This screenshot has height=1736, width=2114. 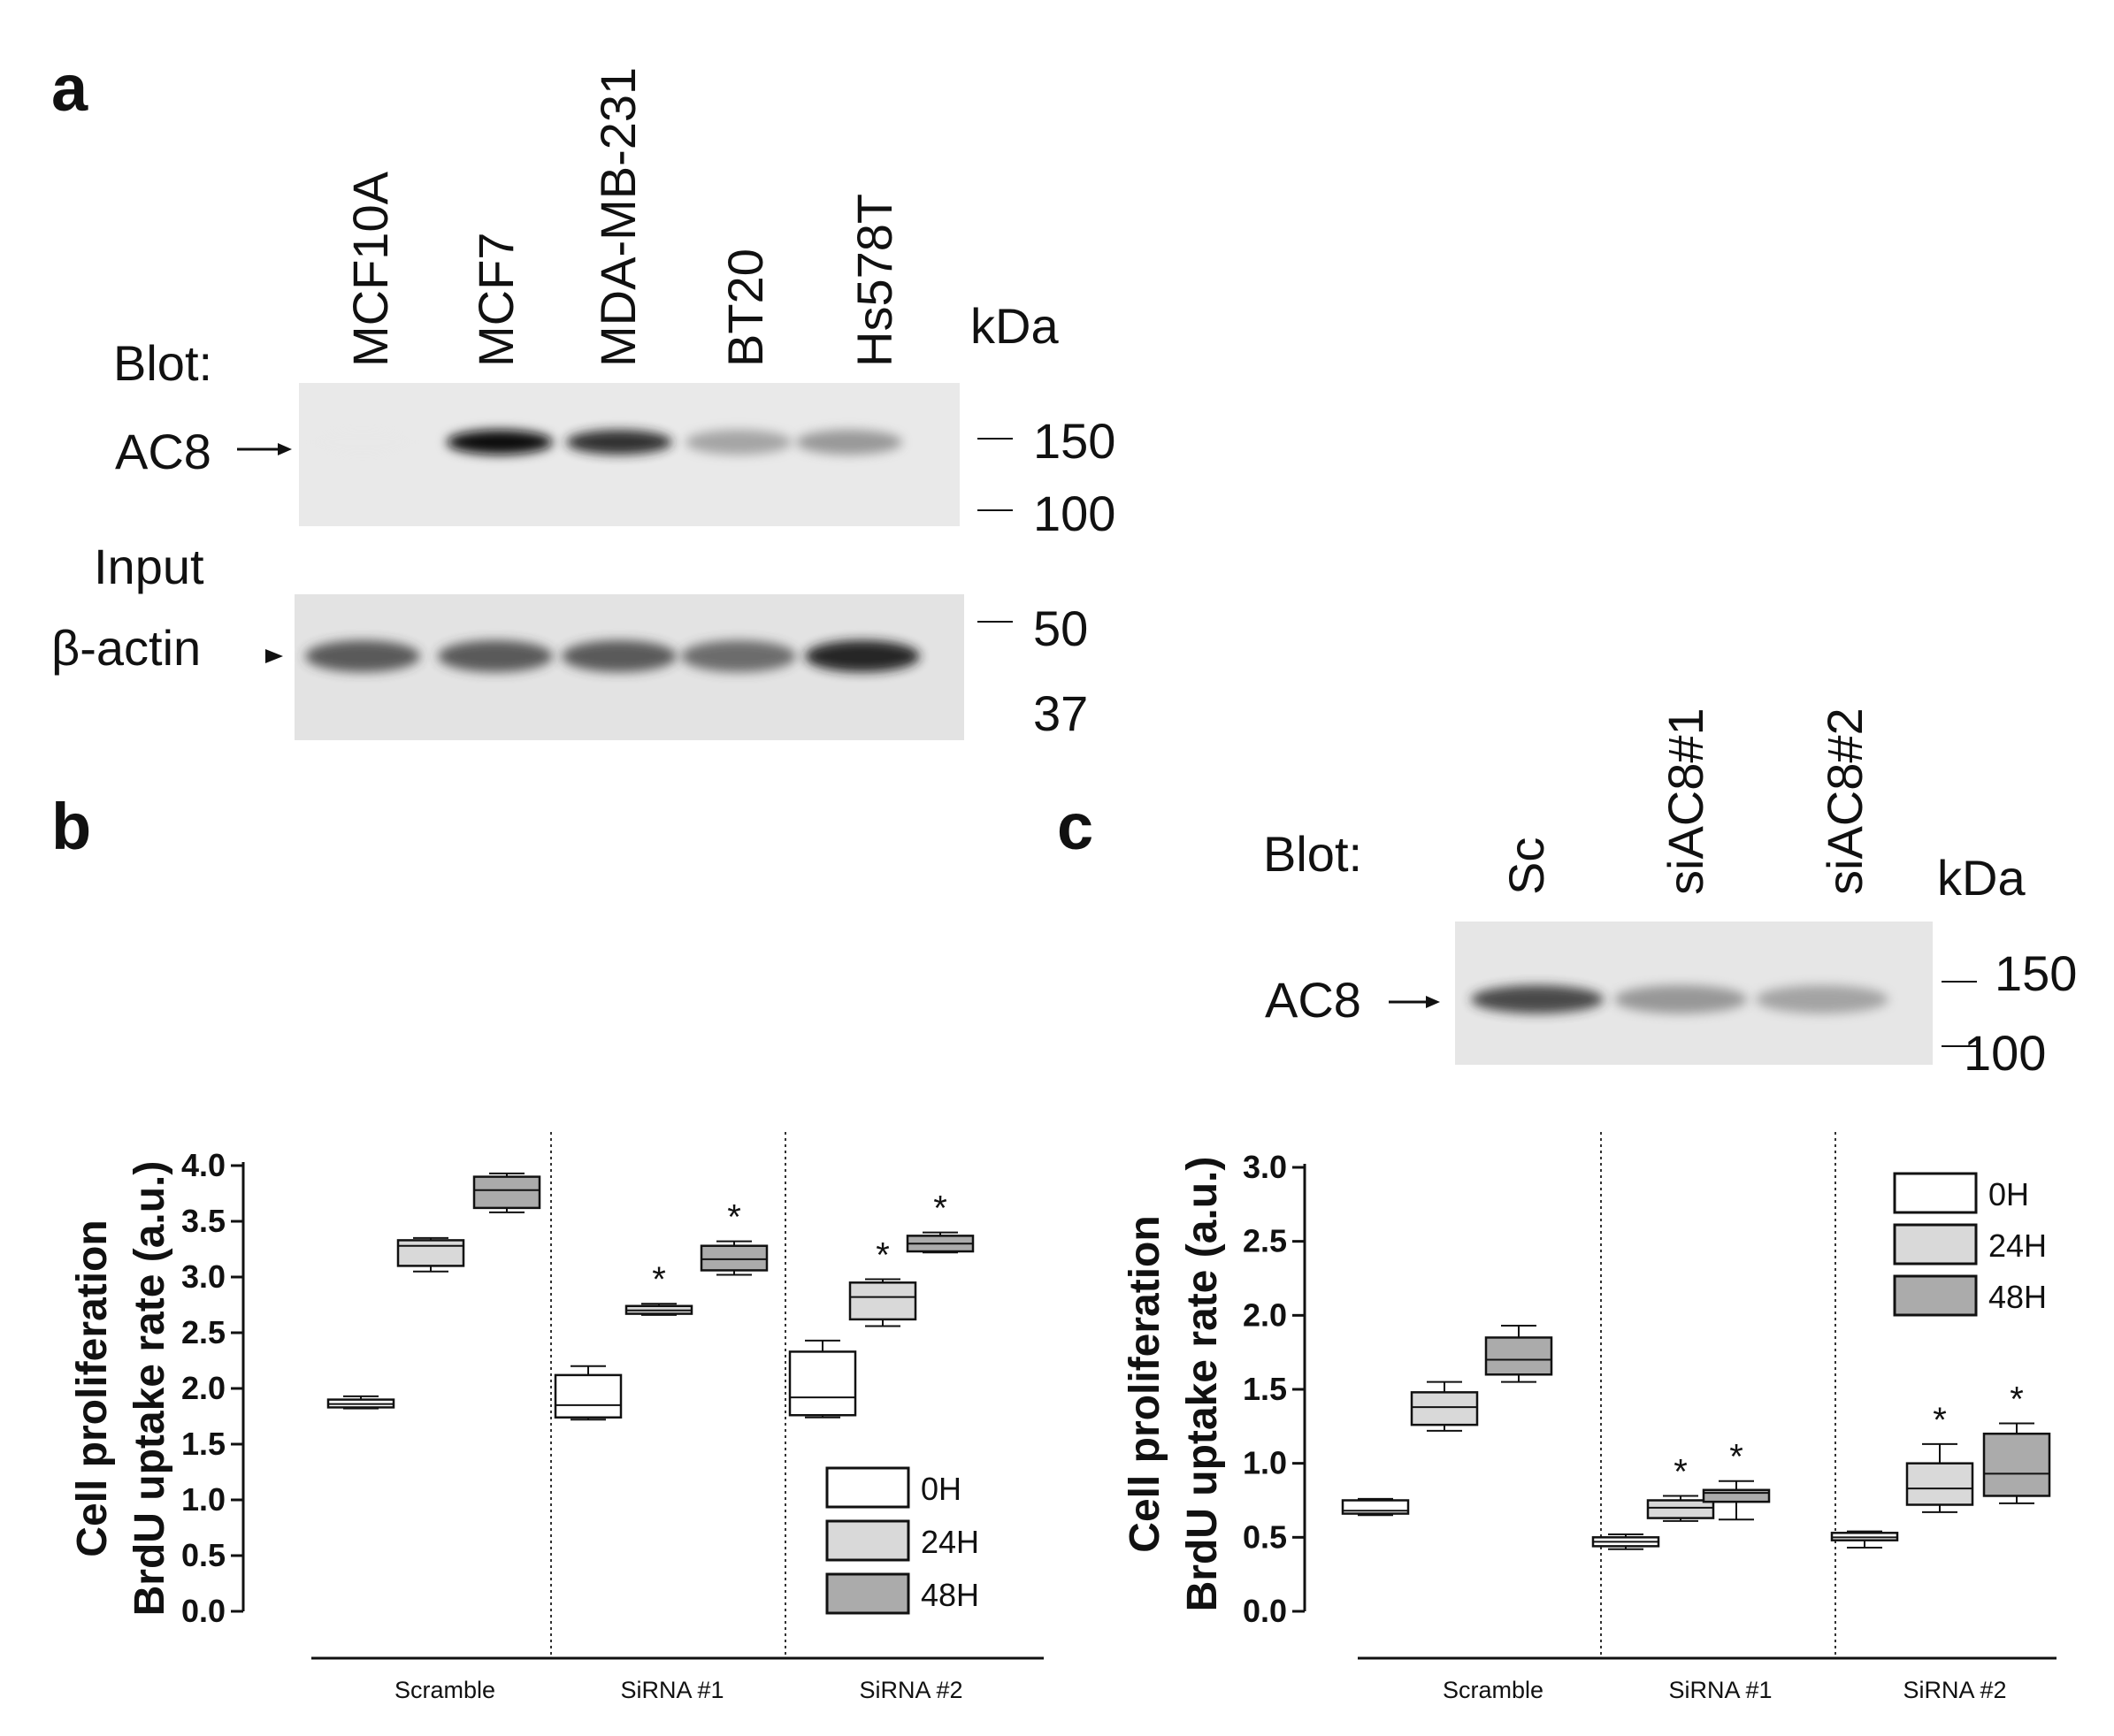 I want to click on undefined-box-sirna-2-48h: *, so click(x=2016, y=1442).